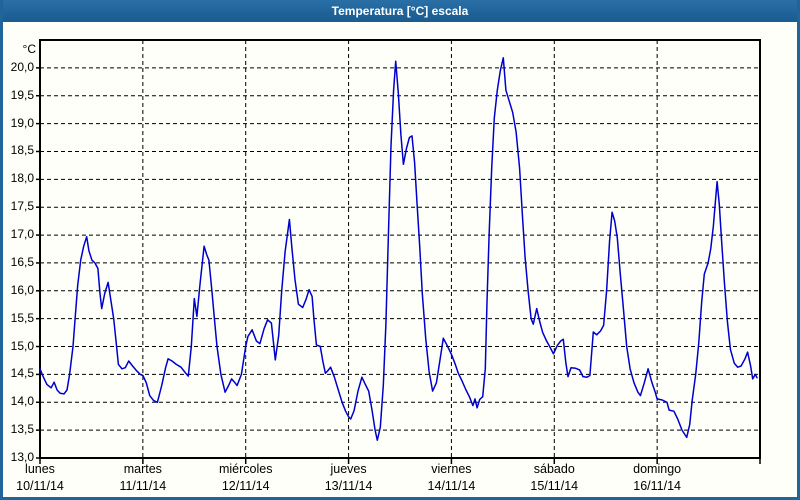 The image size is (800, 500). What do you see at coordinates (22, 401) in the screenshot?
I see `y-tick-label: 14,0` at bounding box center [22, 401].